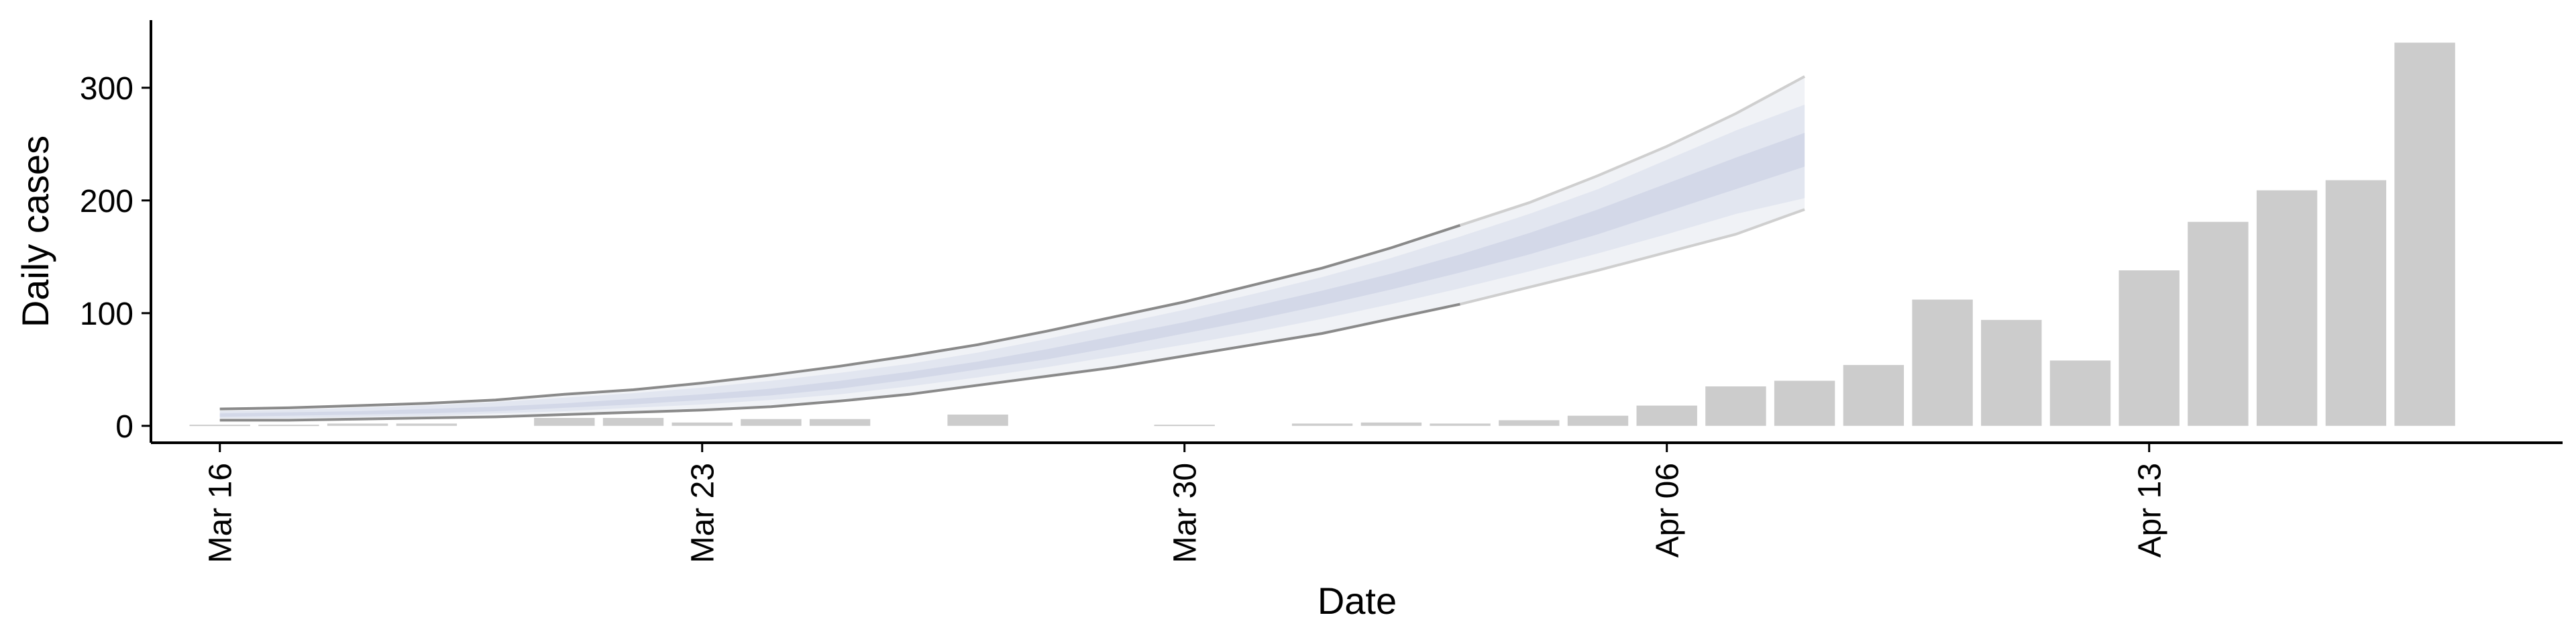 The image size is (2576, 644). What do you see at coordinates (2150, 510) in the screenshot?
I see `x-tick-label: Apr 13` at bounding box center [2150, 510].